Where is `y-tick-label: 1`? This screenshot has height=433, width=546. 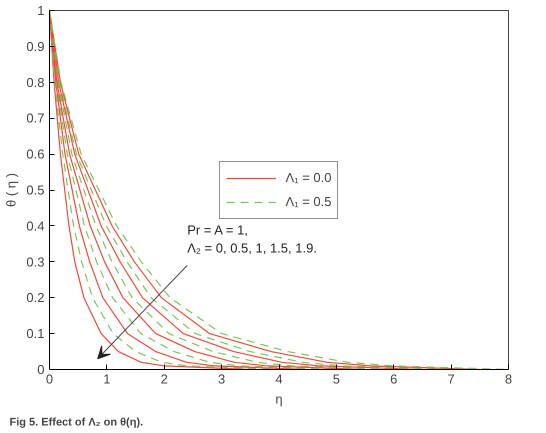 y-tick-label: 1 is located at coordinates (41, 10).